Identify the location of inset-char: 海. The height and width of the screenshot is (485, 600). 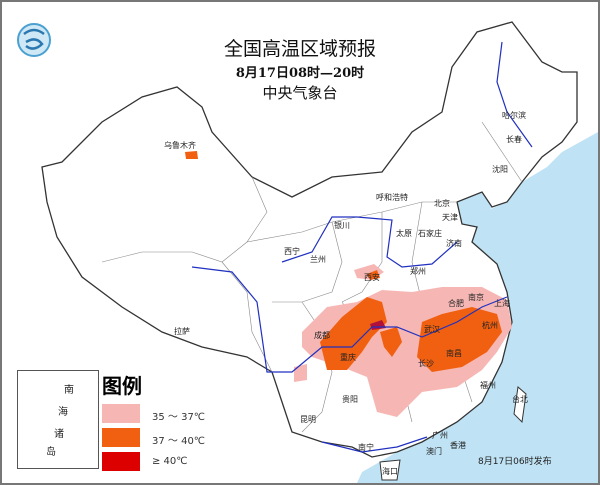
(63, 412).